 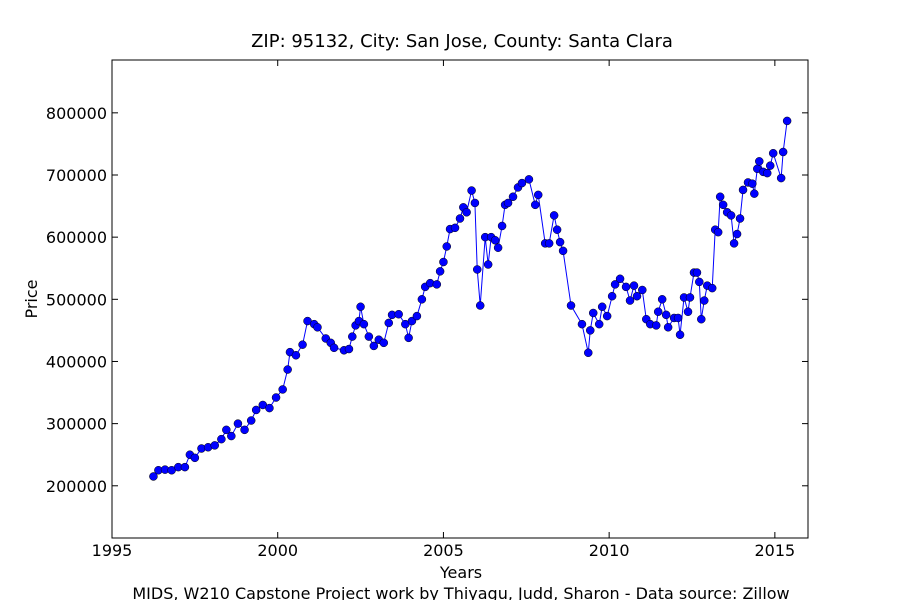 I want to click on x-tick-label: 2005, so click(x=443, y=550).